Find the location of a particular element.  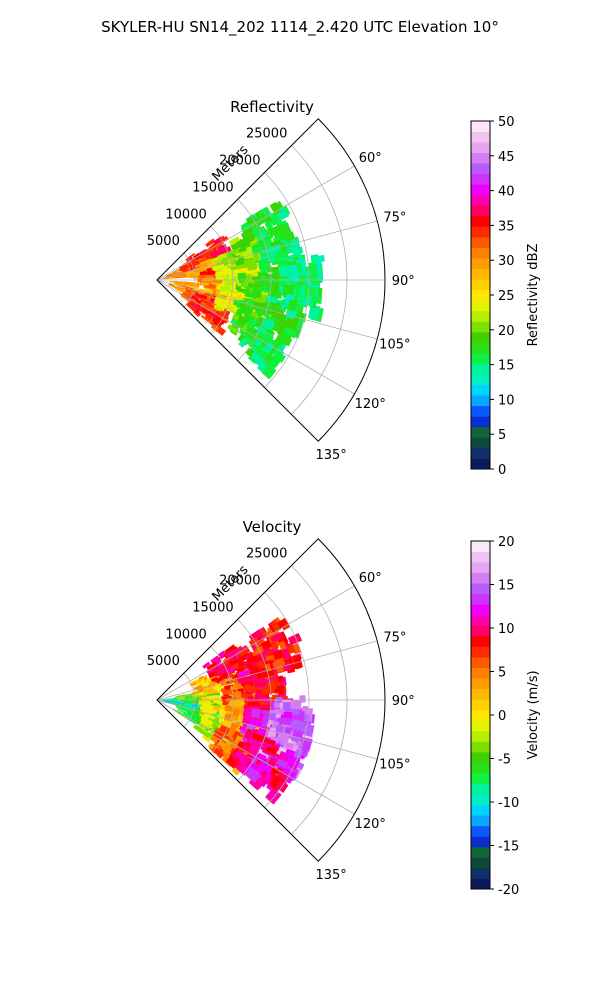

range-tick-label-15000: 15000 is located at coordinates (212, 607).